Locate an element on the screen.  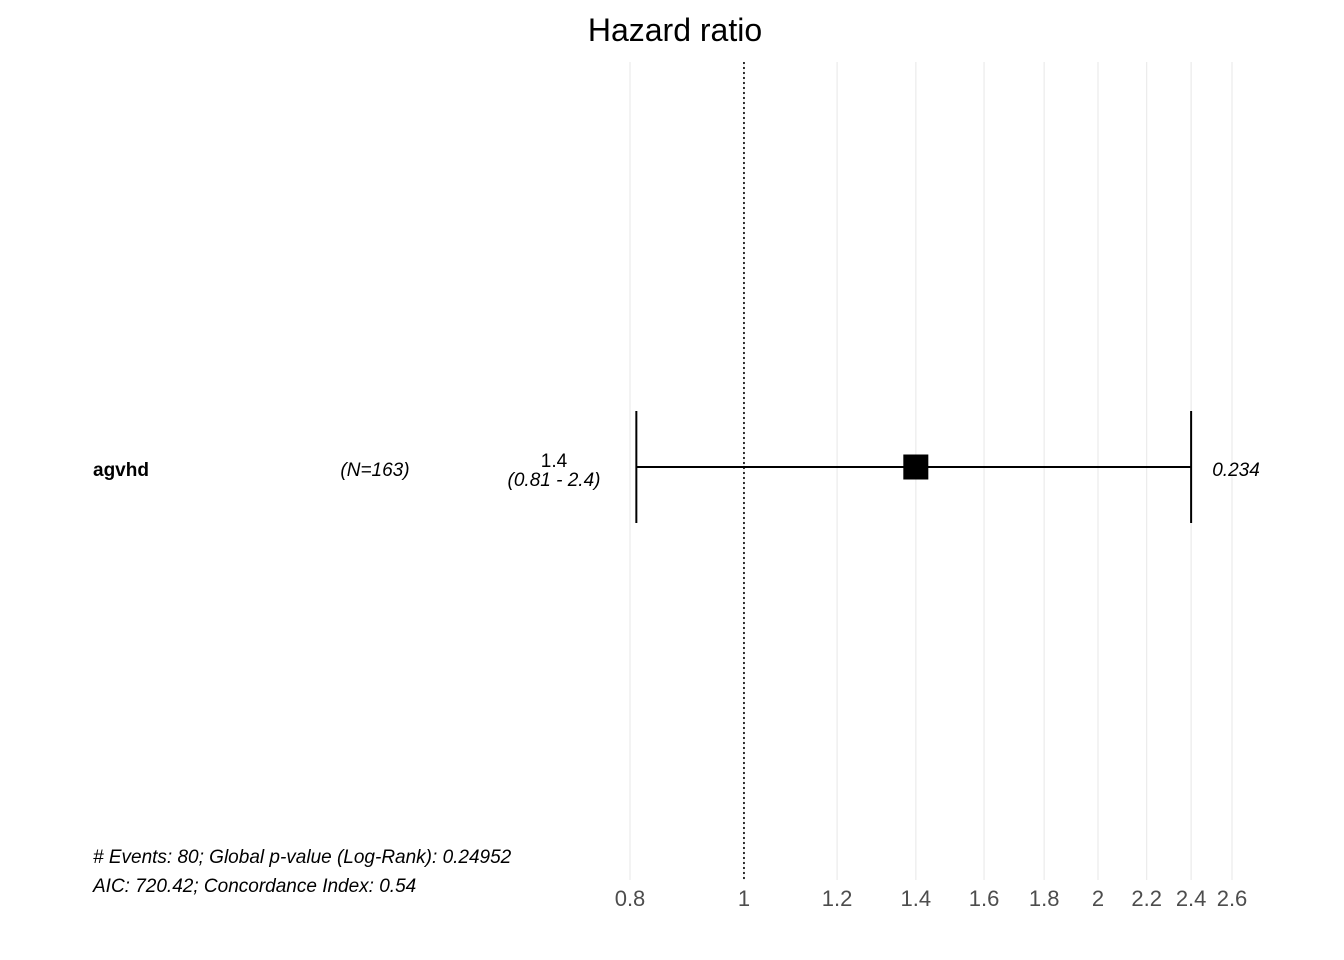
hr-point is located at coordinates (916, 467).